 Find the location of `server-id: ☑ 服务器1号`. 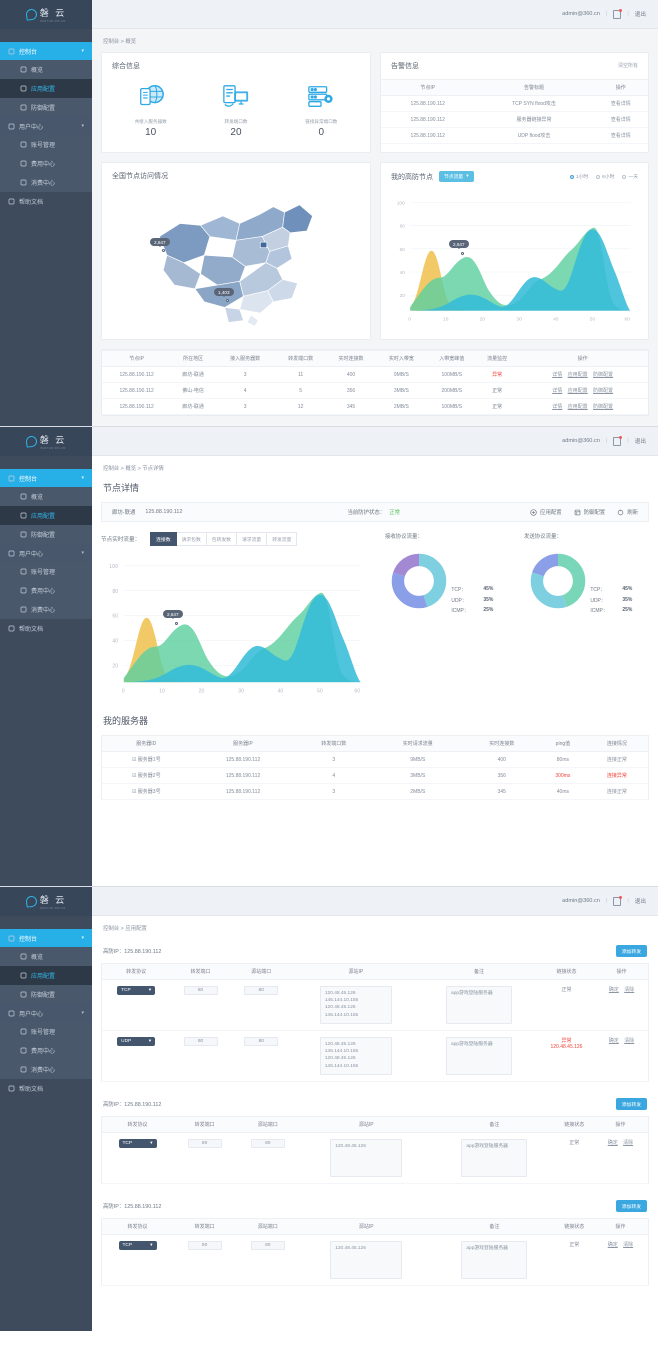

server-id: ☑ 服务器1号 is located at coordinates (146, 759).